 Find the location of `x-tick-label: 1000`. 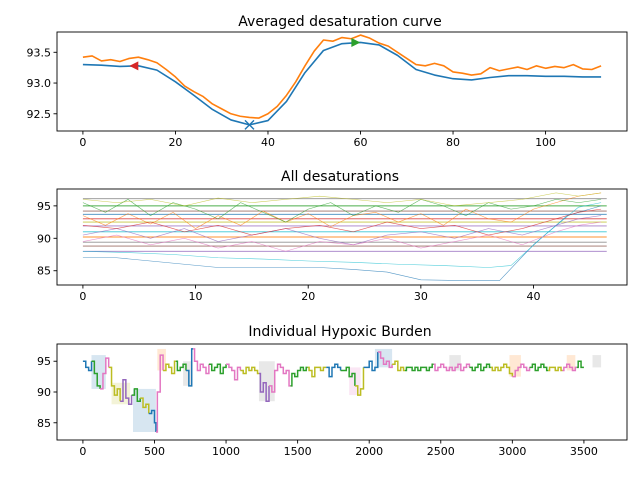

x-tick-label: 1000 is located at coordinates (226, 451).